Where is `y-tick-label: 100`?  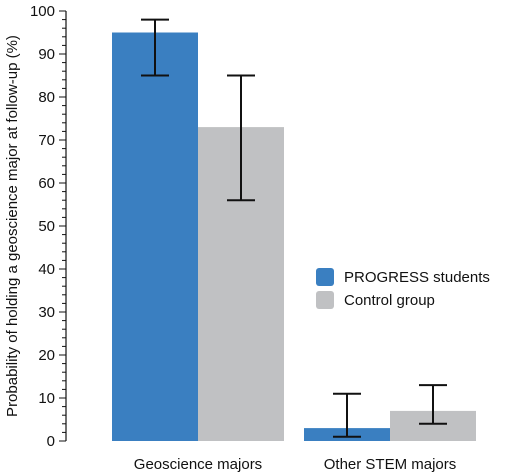 y-tick-label: 100 is located at coordinates (42, 11).